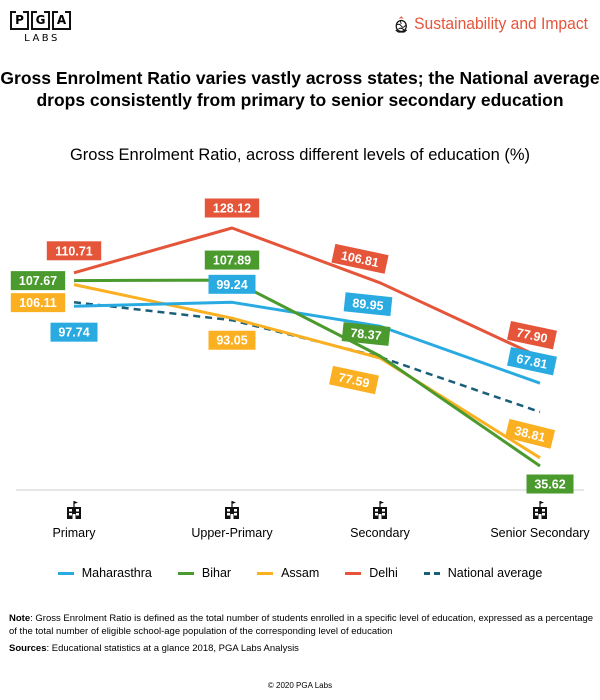 The image size is (600, 700). I want to click on data-label-bihar: 107.89, so click(232, 260).